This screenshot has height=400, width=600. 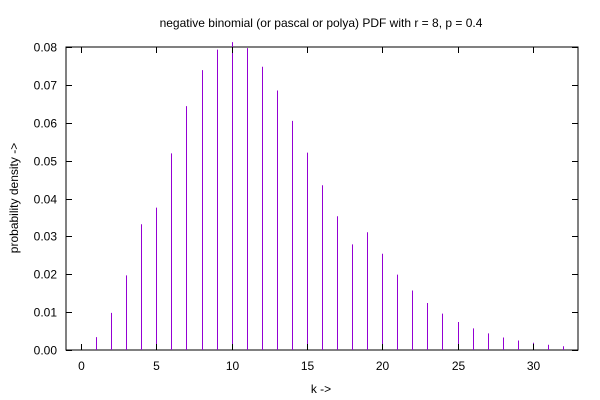 What do you see at coordinates (46, 275) in the screenshot?
I see `y-tick-label: 0.02` at bounding box center [46, 275].